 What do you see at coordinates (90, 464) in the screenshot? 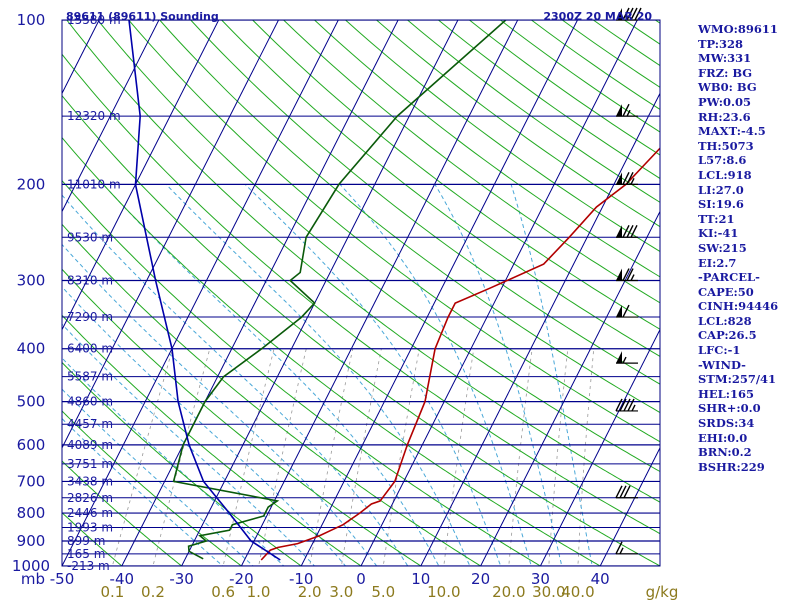
I see `height-label: 3751 m` at bounding box center [90, 464].